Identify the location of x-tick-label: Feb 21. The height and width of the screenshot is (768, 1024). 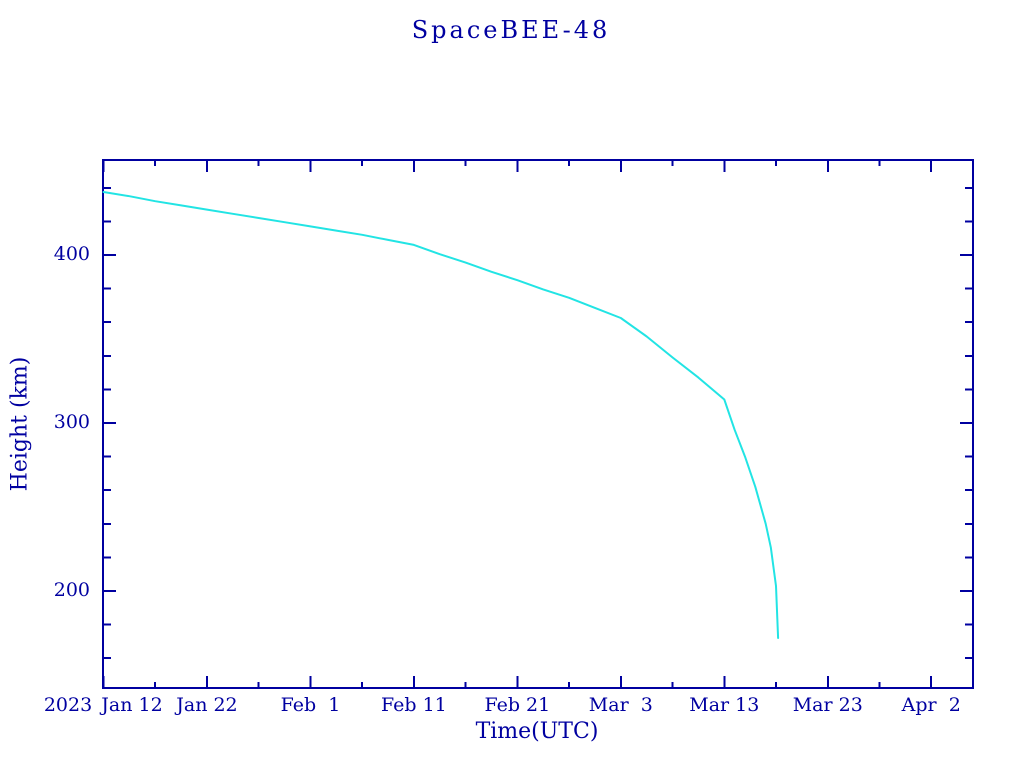
(517, 705).